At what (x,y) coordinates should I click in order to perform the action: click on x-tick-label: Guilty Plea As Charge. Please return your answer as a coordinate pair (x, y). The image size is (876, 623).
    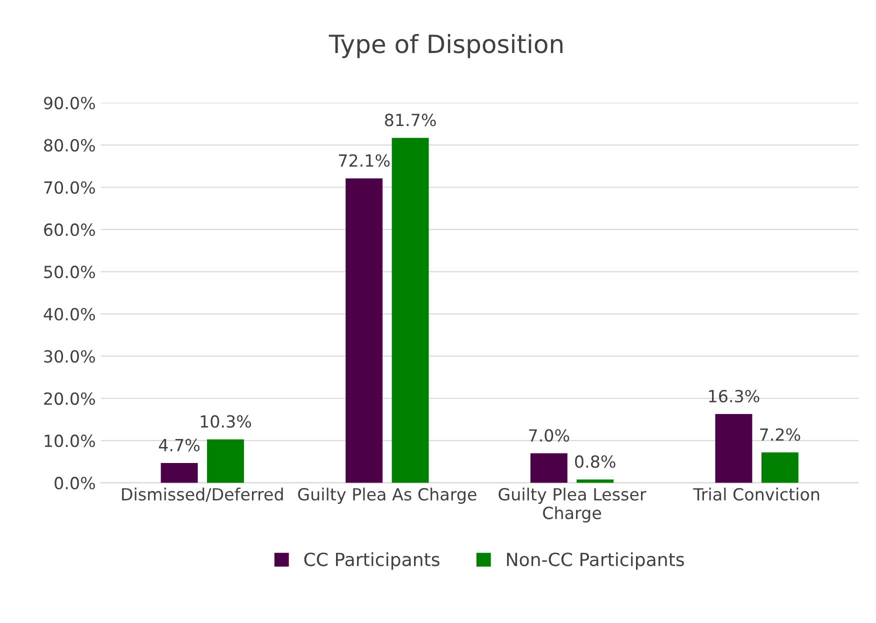
    Looking at the image, I should click on (387, 496).